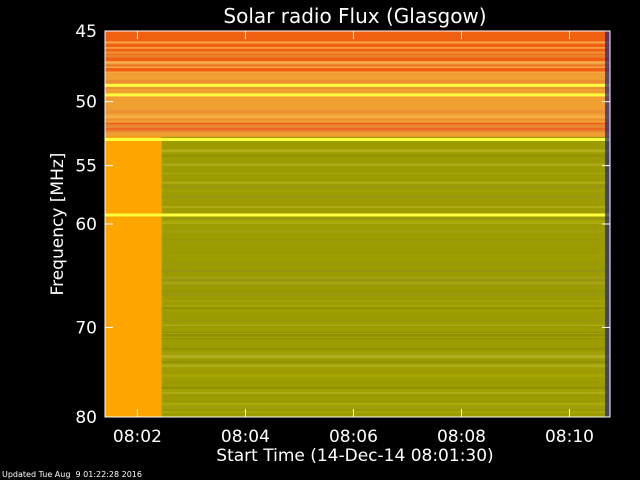 The width and height of the screenshot is (640, 480). I want to click on y-tick-label: 45, so click(86, 32).